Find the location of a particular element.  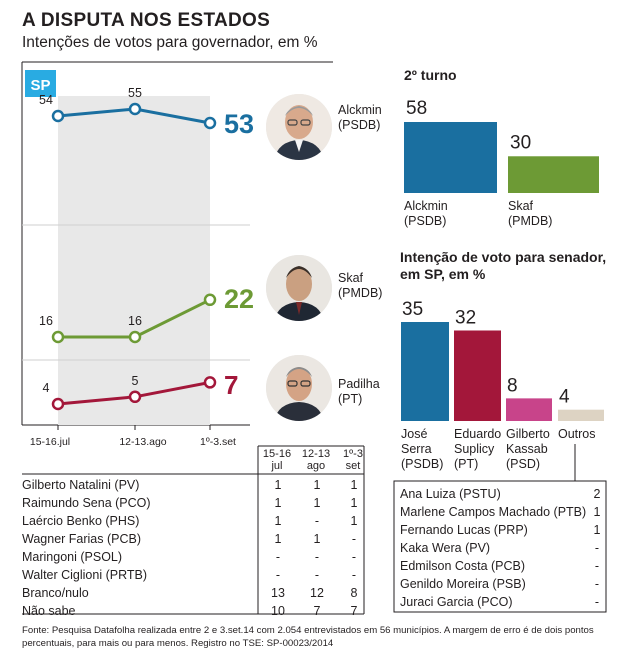

row-label: Juraci Garcia (PCO) is located at coordinates (456, 602).